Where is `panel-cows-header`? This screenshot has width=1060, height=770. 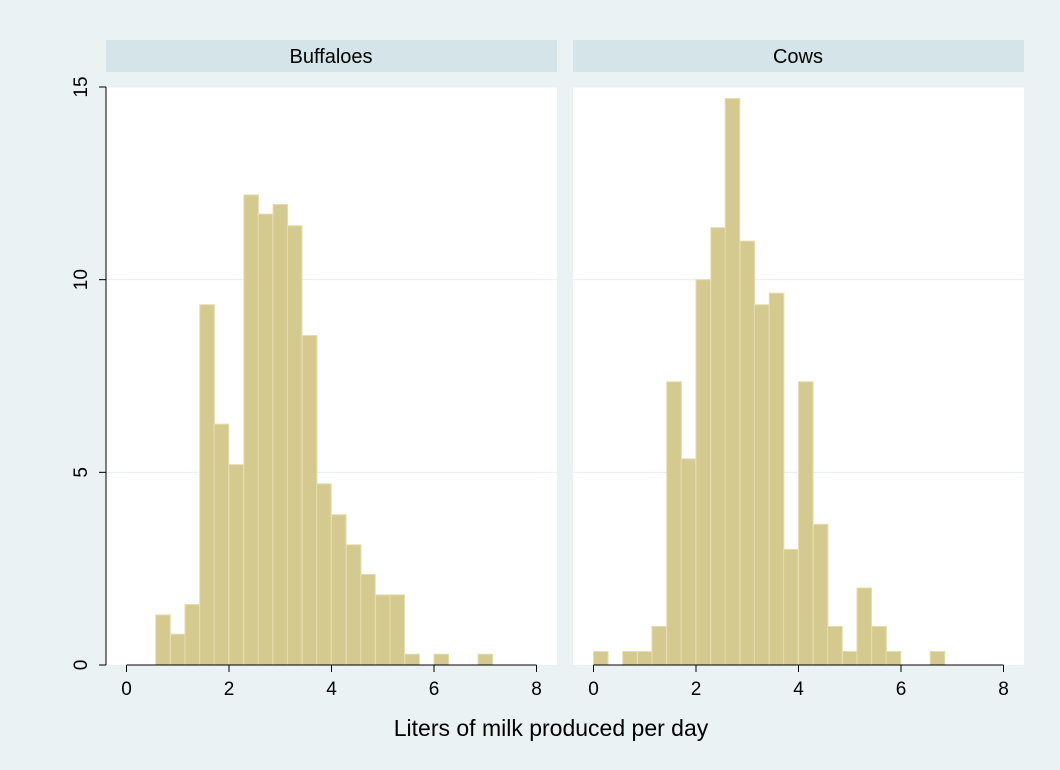 panel-cows-header is located at coordinates (798, 56).